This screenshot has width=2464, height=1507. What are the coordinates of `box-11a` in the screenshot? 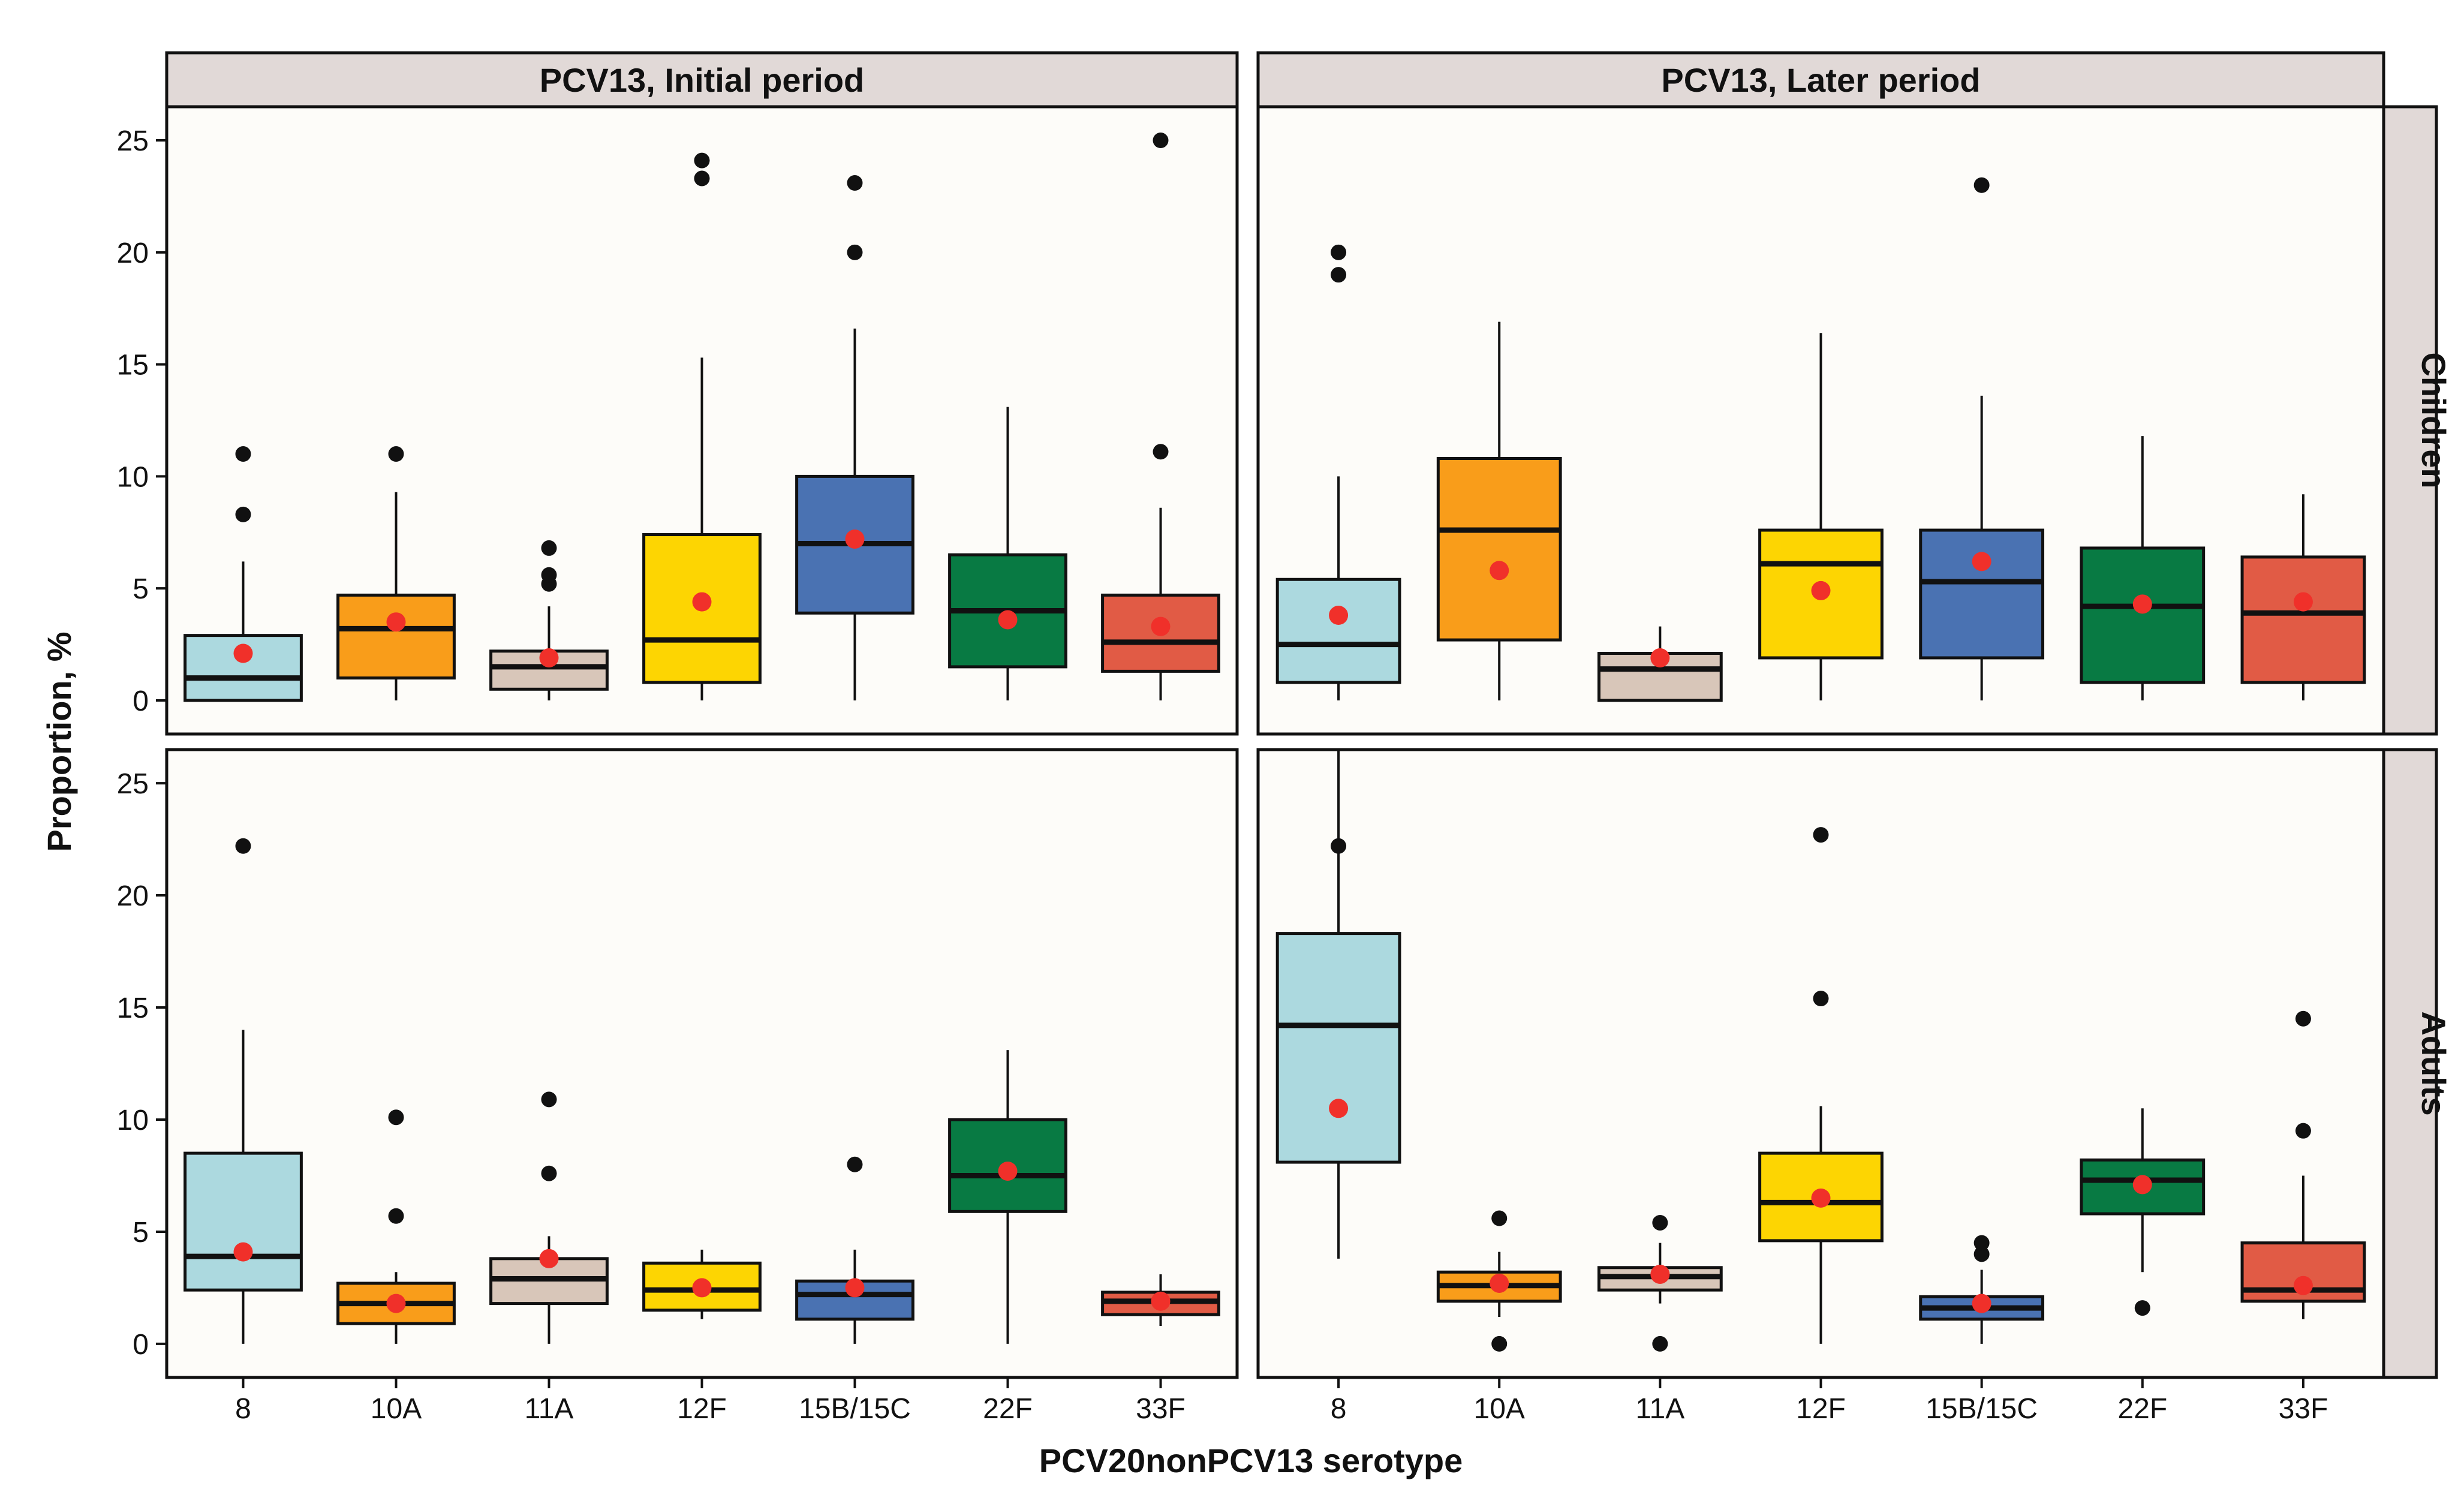 It's located at (549, 670).